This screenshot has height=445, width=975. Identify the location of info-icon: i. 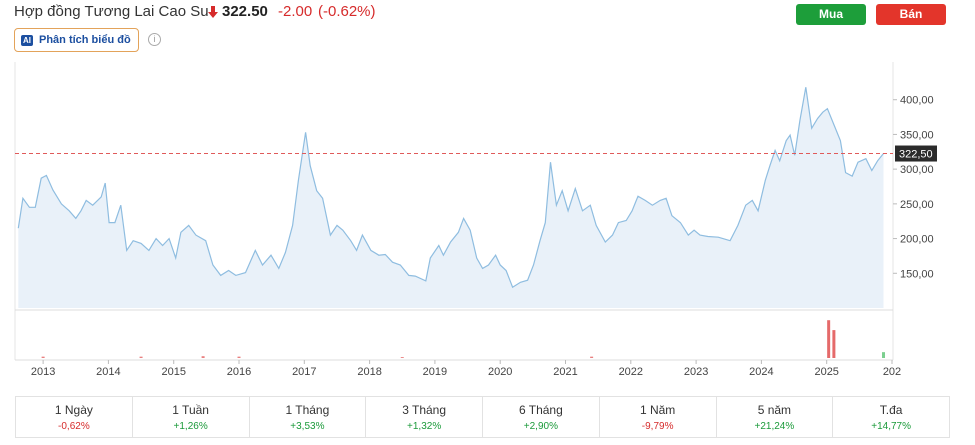
(154, 39).